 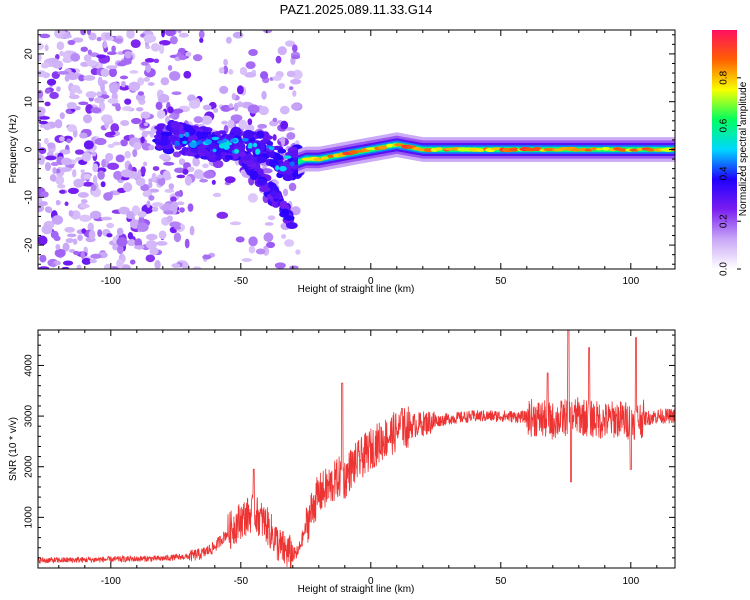 What do you see at coordinates (630, 581) in the screenshot?
I see `snr-x-tick-label: 100` at bounding box center [630, 581].